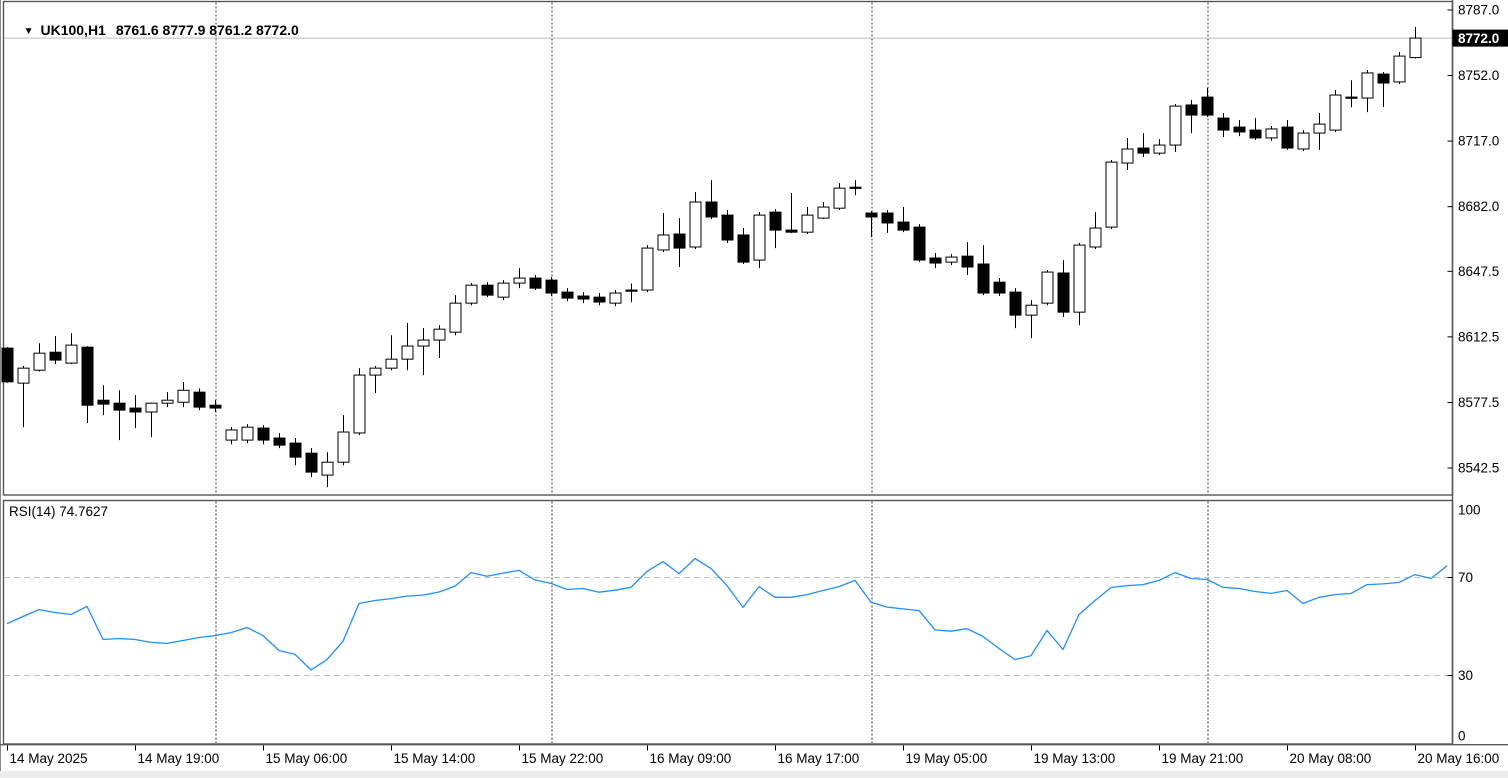  I want to click on time-axis-label: 20 May 16:00, so click(1459, 758).